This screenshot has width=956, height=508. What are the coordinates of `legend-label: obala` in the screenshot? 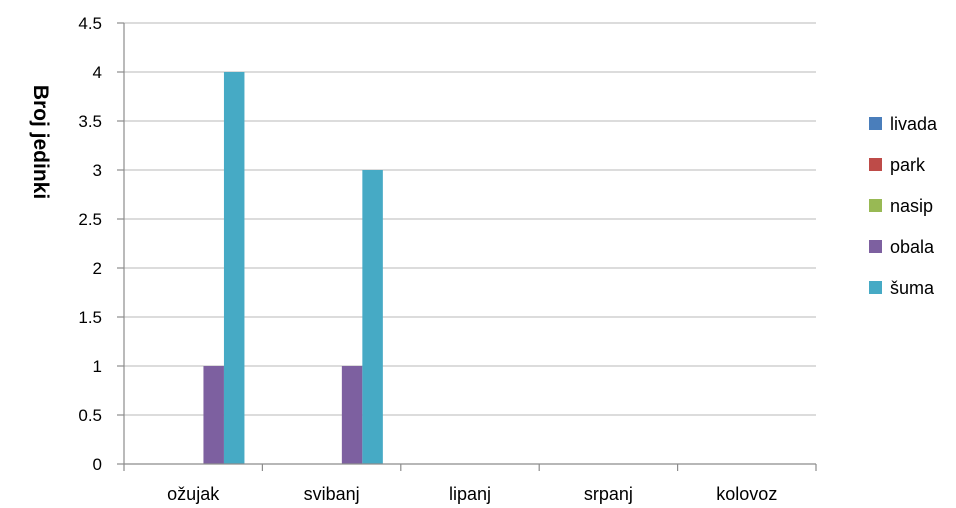 It's located at (912, 247).